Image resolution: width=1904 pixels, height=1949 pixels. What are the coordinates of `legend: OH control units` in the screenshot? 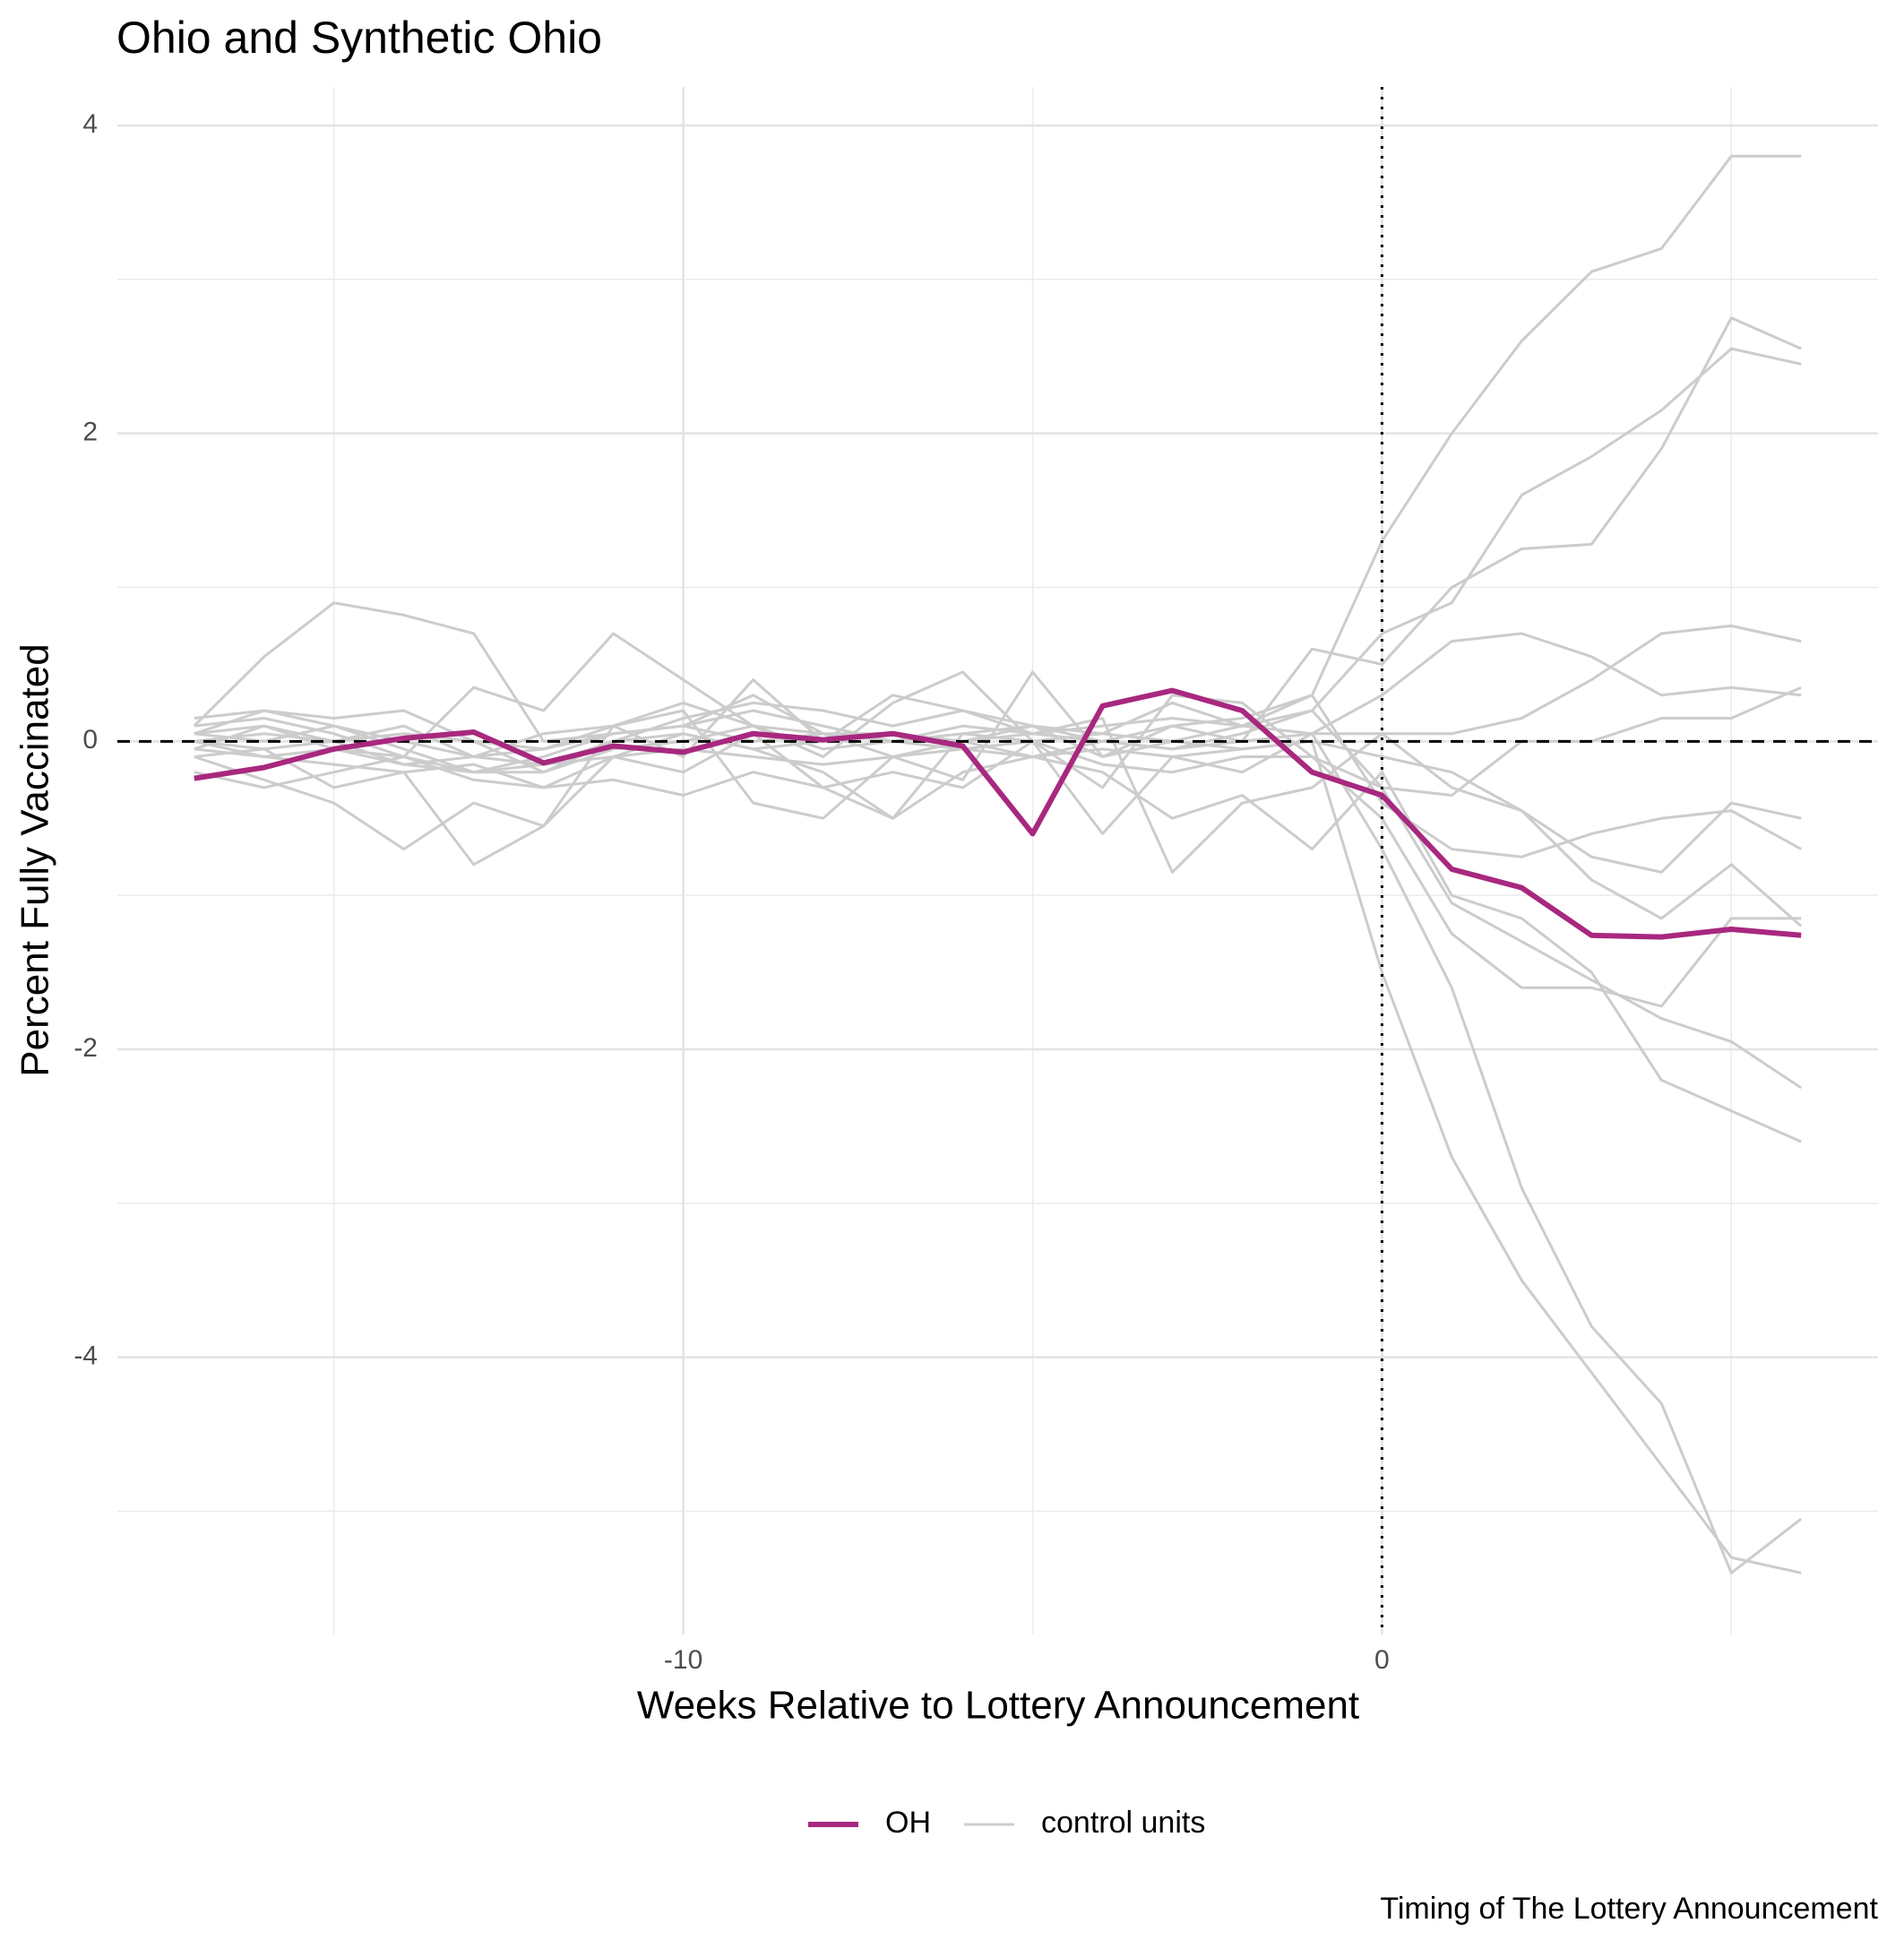 It's located at (1006, 1823).